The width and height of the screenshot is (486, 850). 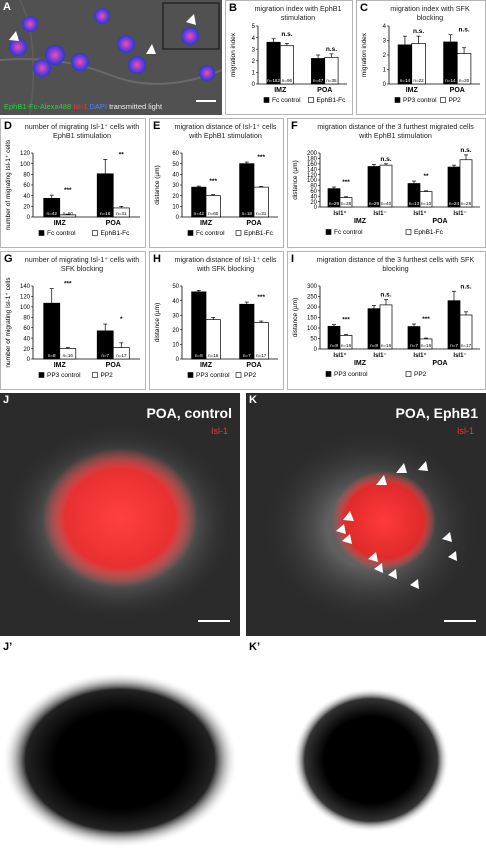 I want to click on explant-J-legend: Isl-1, so click(x=219, y=431).